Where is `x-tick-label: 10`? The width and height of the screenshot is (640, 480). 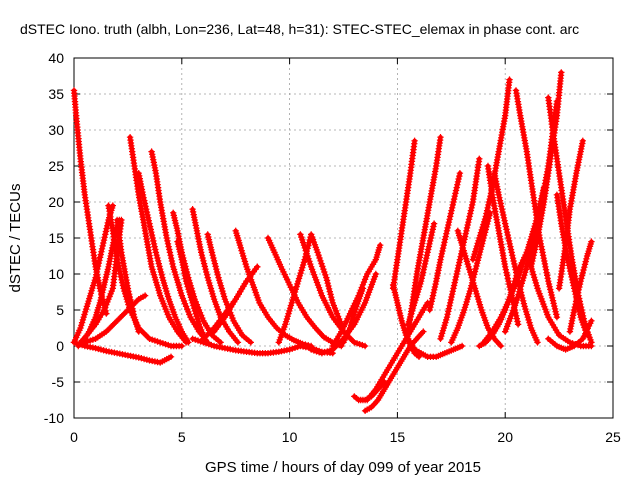 x-tick-label: 10 is located at coordinates (290, 437).